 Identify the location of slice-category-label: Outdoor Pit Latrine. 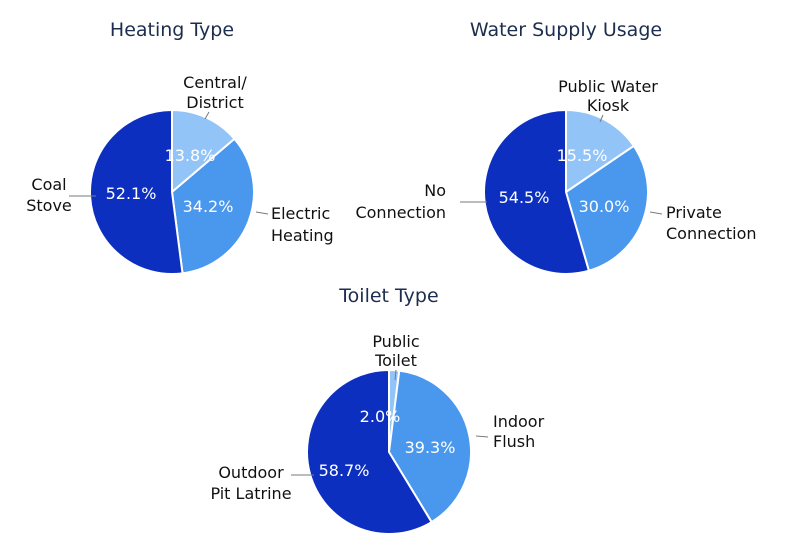
(250, 483).